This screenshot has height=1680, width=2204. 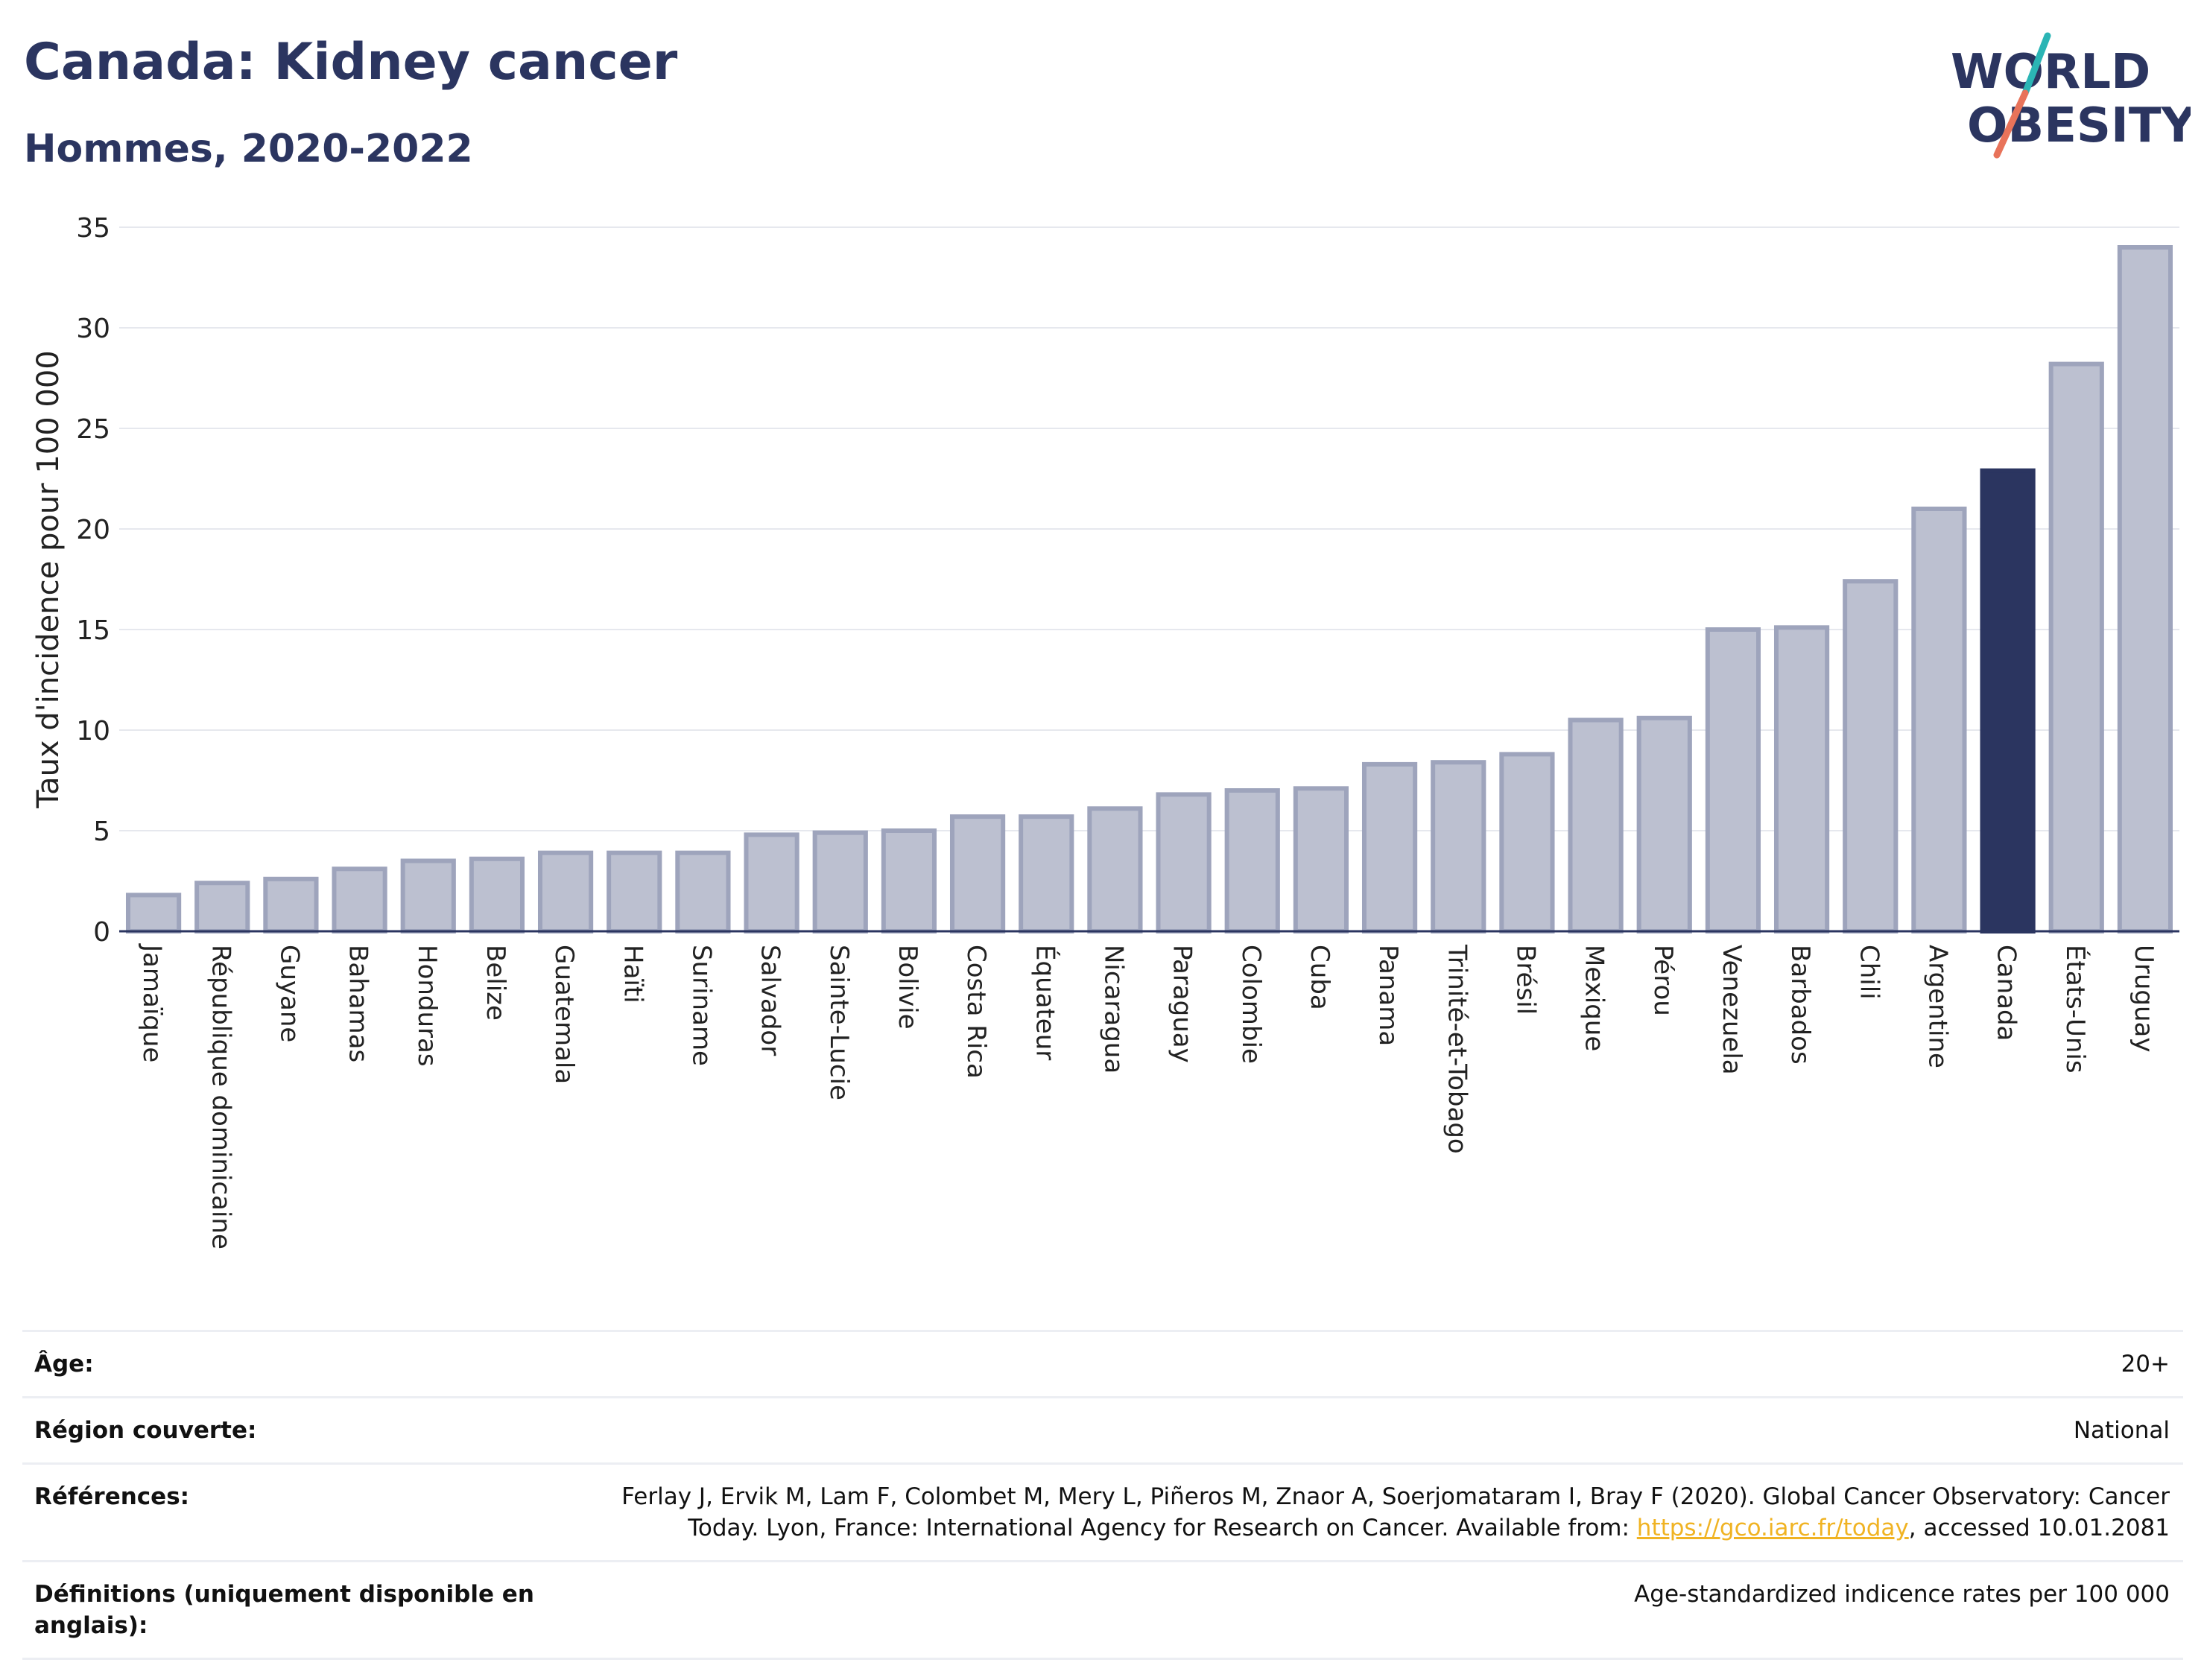 What do you see at coordinates (2075, 1009) in the screenshot?
I see `x-tick-label: États-Unis` at bounding box center [2075, 1009].